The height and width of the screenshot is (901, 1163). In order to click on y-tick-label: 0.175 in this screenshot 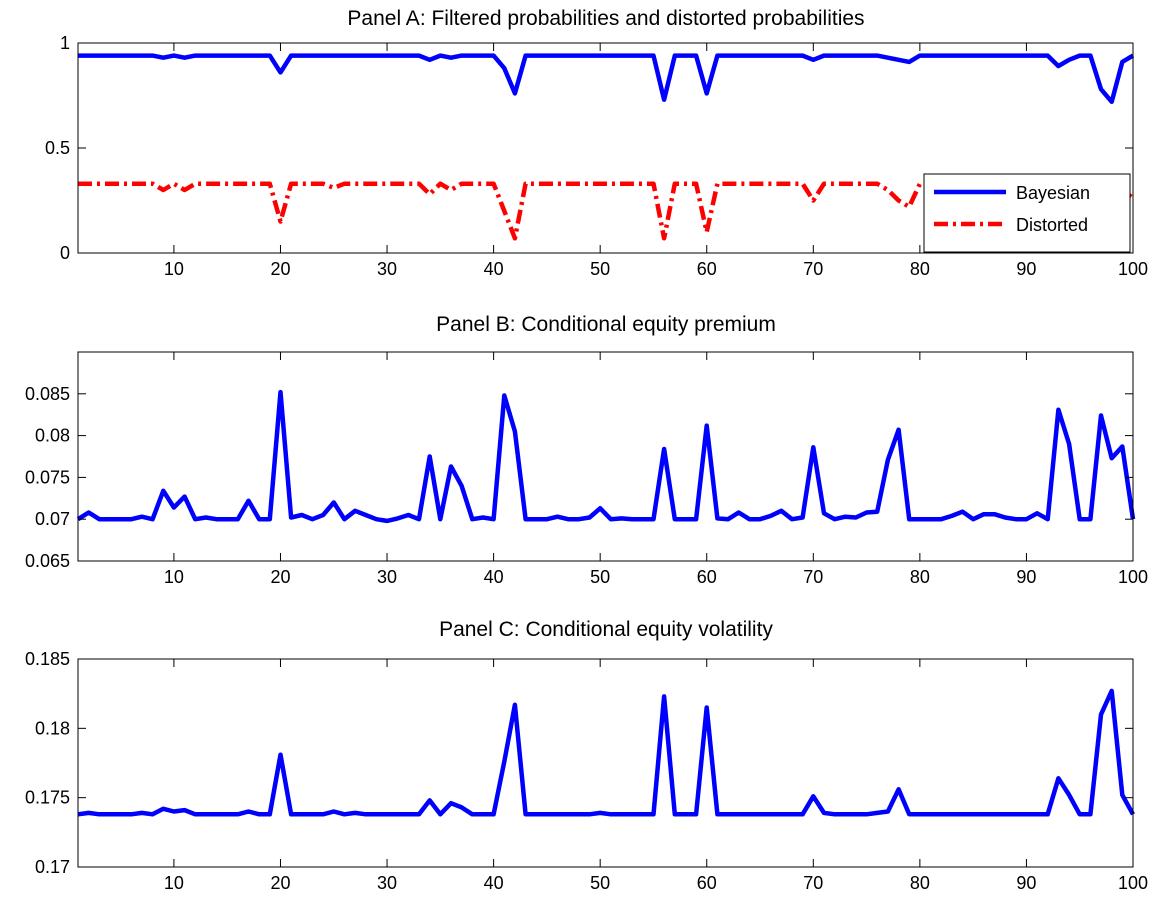, I will do `click(47, 798)`.